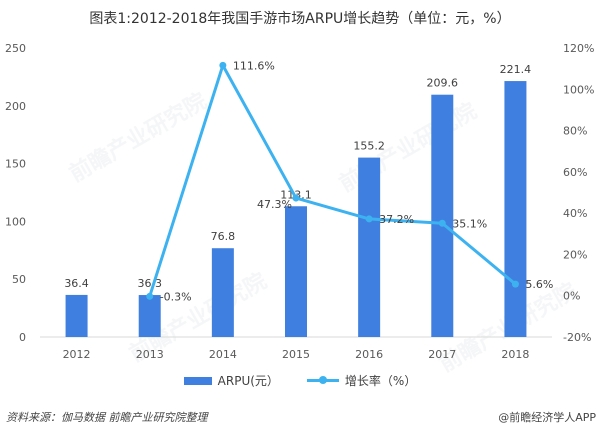 The height and width of the screenshot is (435, 600). What do you see at coordinates (515, 354) in the screenshot?
I see `x-axis-tick-label: 2018` at bounding box center [515, 354].